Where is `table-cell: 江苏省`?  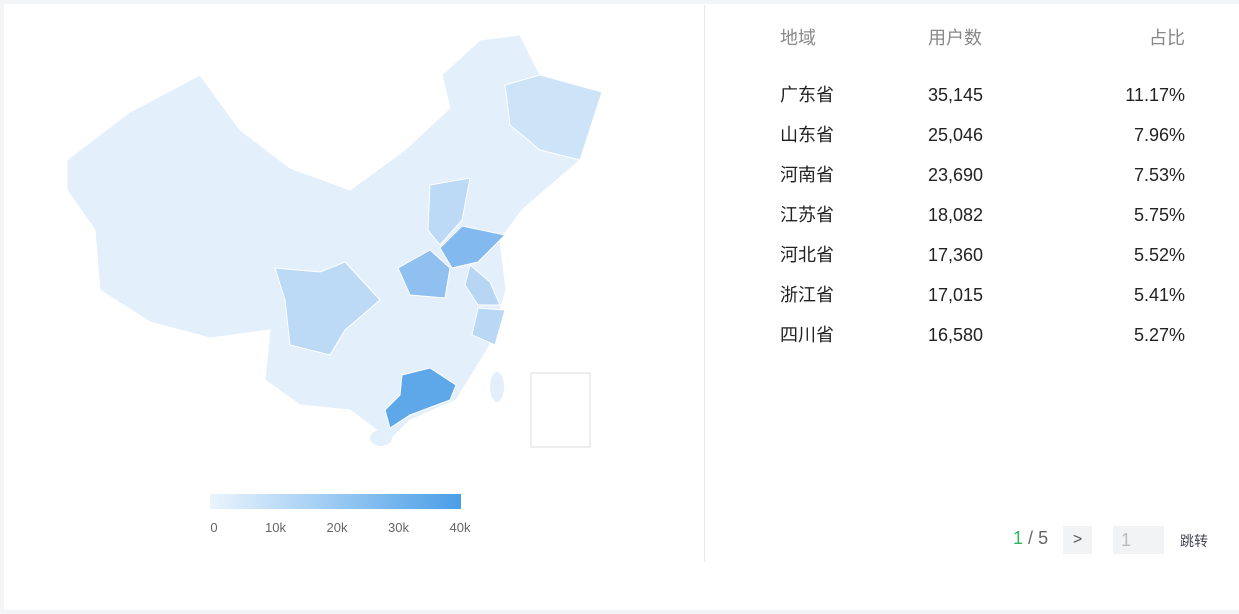 table-cell: 江苏省 is located at coordinates (807, 215).